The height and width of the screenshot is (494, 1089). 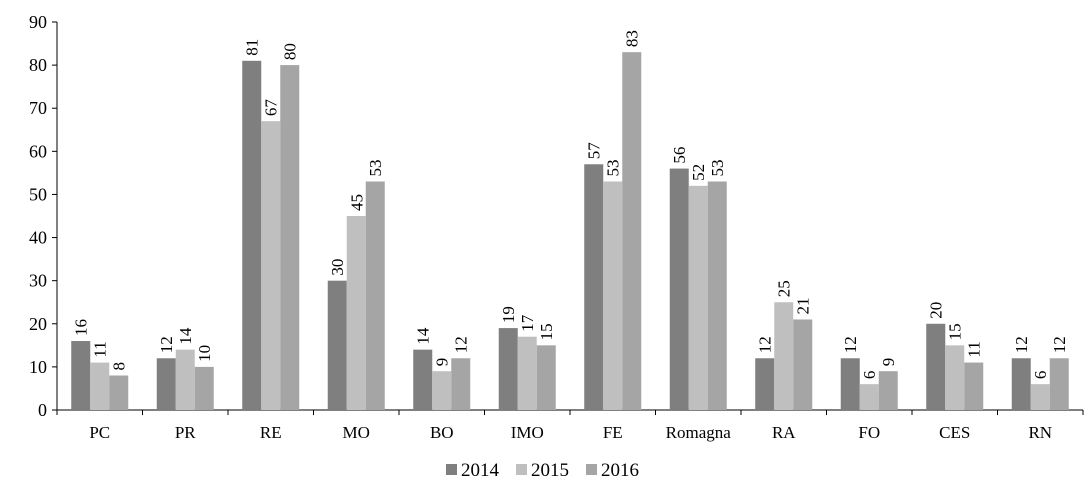 I want to click on legend-swatch-2016, so click(x=591, y=469).